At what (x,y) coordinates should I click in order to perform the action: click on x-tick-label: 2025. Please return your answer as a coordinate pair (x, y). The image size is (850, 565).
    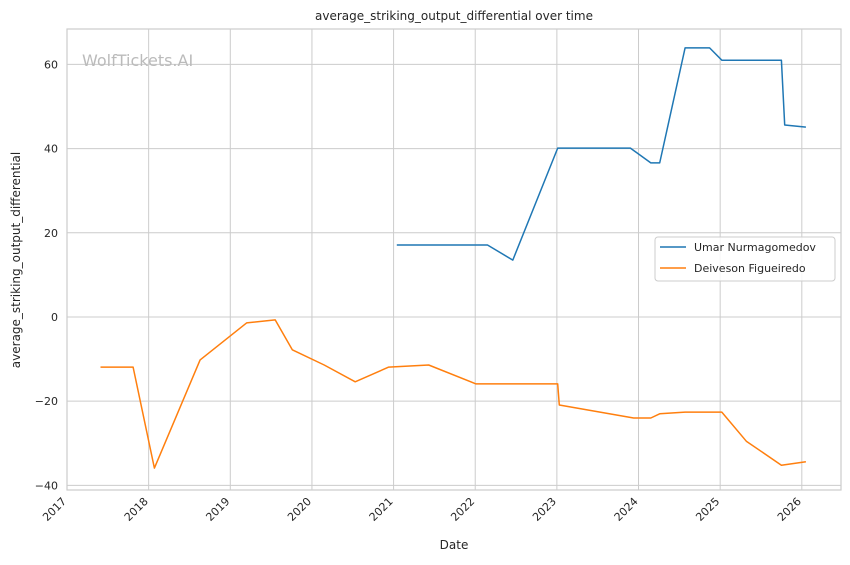
    Looking at the image, I should click on (707, 509).